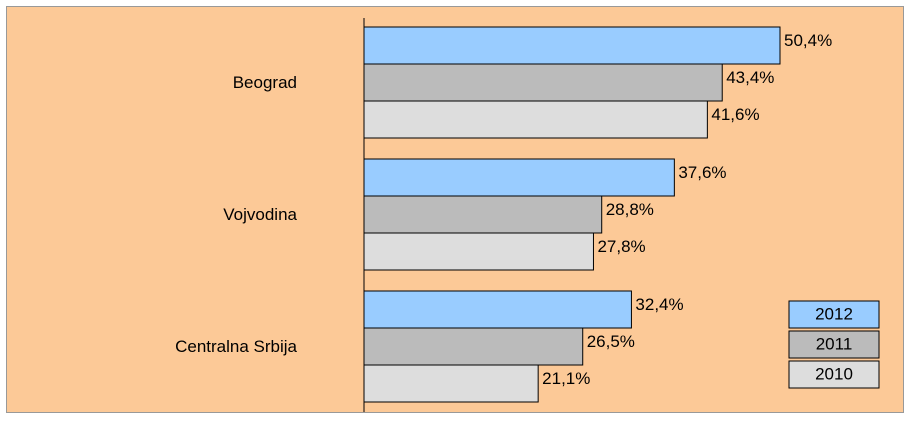 This screenshot has width=910, height=424. Describe the element at coordinates (630, 209) in the screenshot. I see `value-label: 28,8%` at that location.